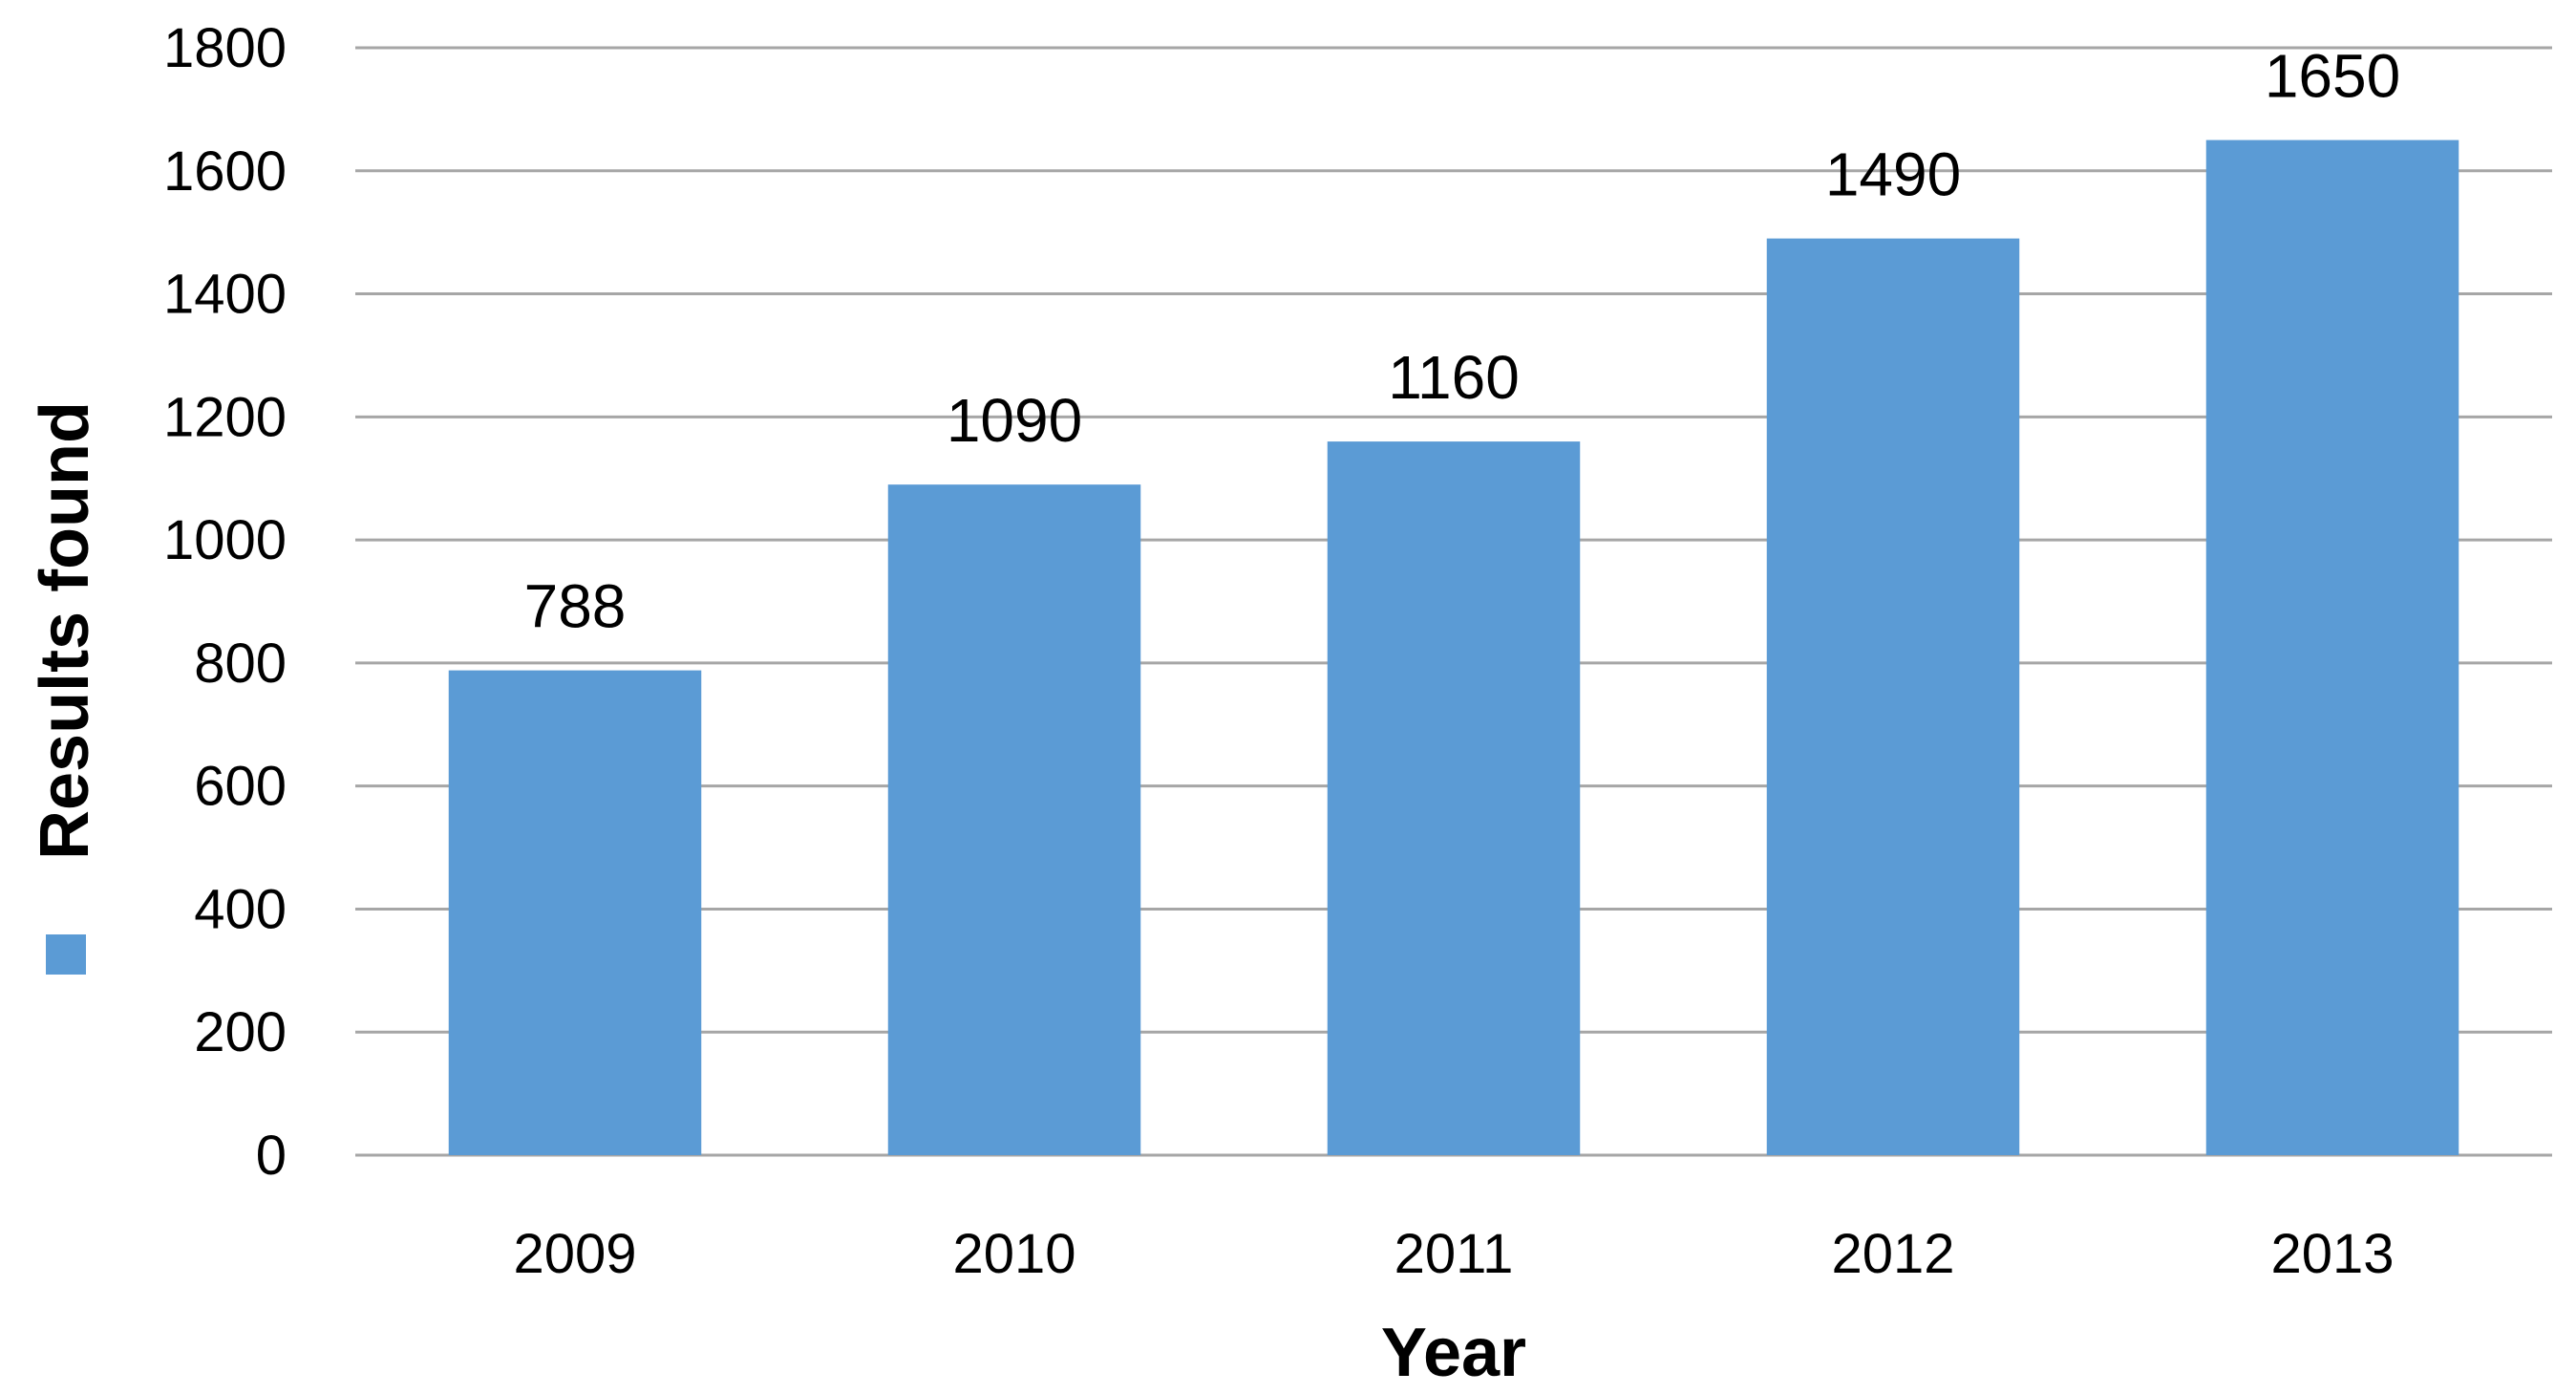  What do you see at coordinates (575, 606) in the screenshot?
I see `data-label-2009: 788` at bounding box center [575, 606].